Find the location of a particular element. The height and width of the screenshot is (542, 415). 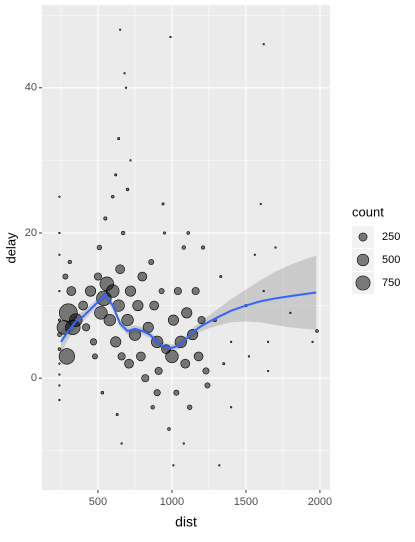

fit-layer is located at coordinates (188, 320).